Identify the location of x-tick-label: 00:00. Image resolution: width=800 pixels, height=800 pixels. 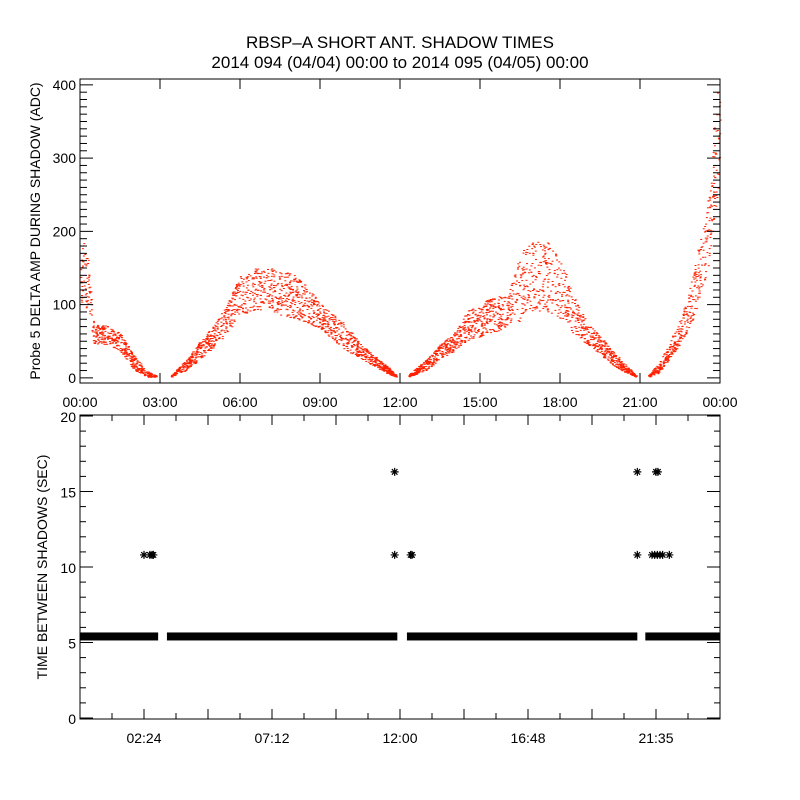
(719, 402).